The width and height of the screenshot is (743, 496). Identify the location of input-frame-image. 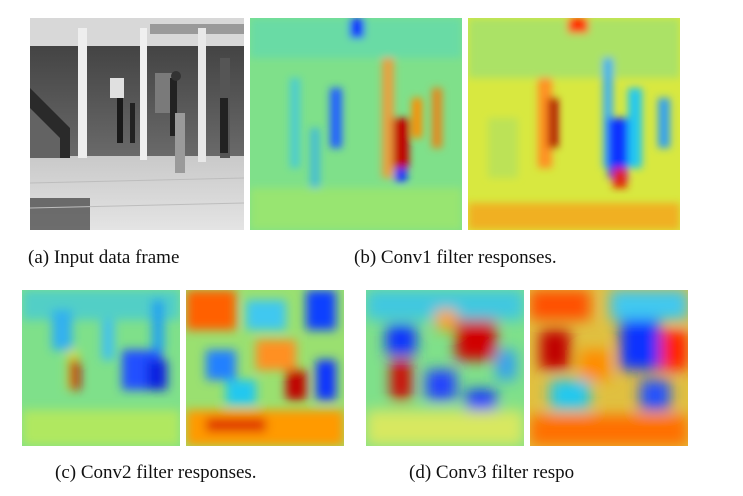
(137, 124).